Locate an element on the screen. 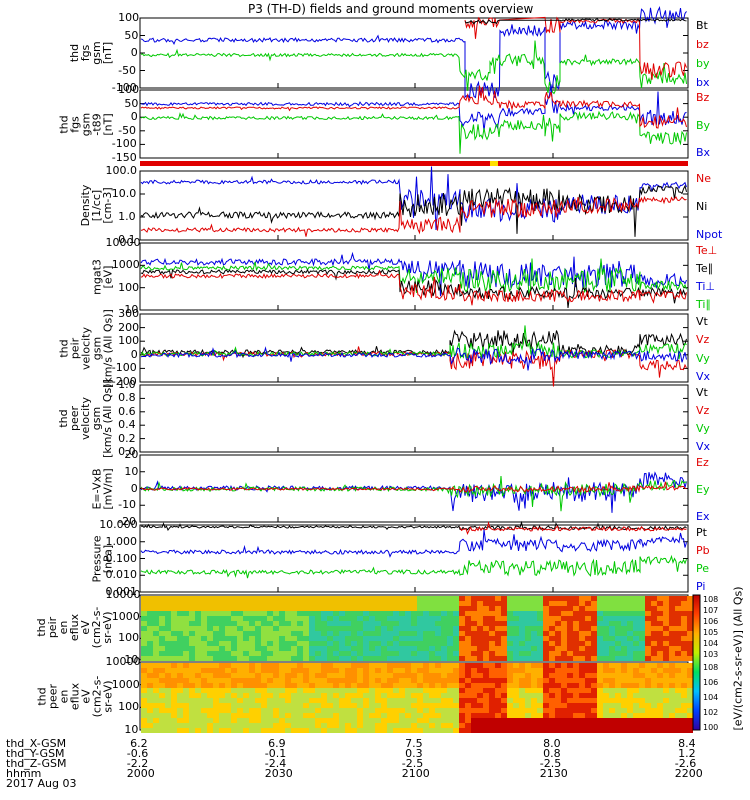  xrow-value-2: -2.5 is located at coordinates (412, 763).